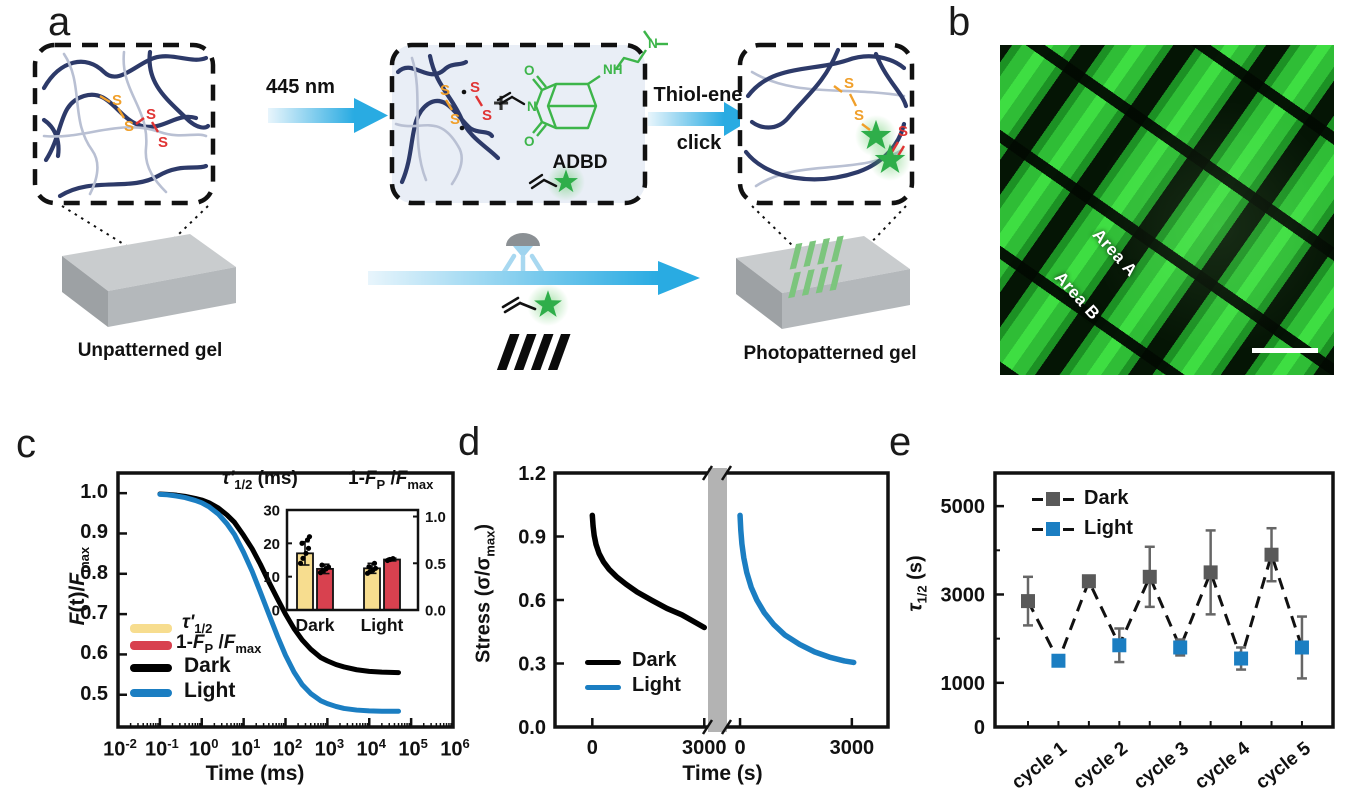  I want to click on c-x-axis-title: Time (ms), so click(255, 773).